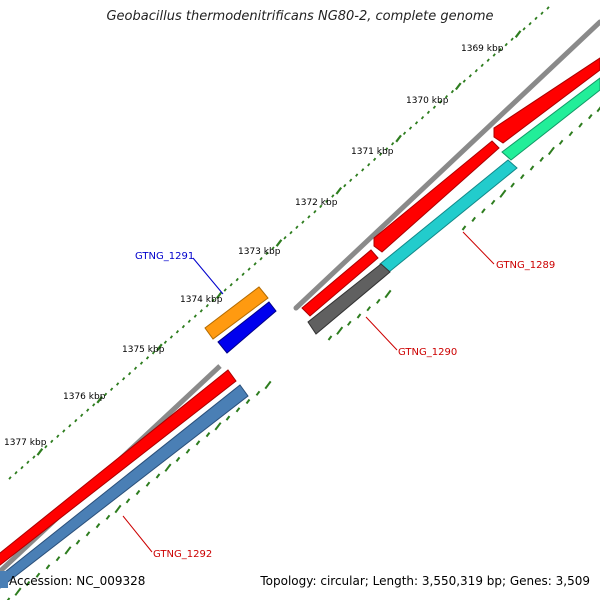 Image resolution: width=600 pixels, height=600 pixels. Describe the element at coordinates (118, 469) in the screenshot. I see `cds-red-lower` at that location.